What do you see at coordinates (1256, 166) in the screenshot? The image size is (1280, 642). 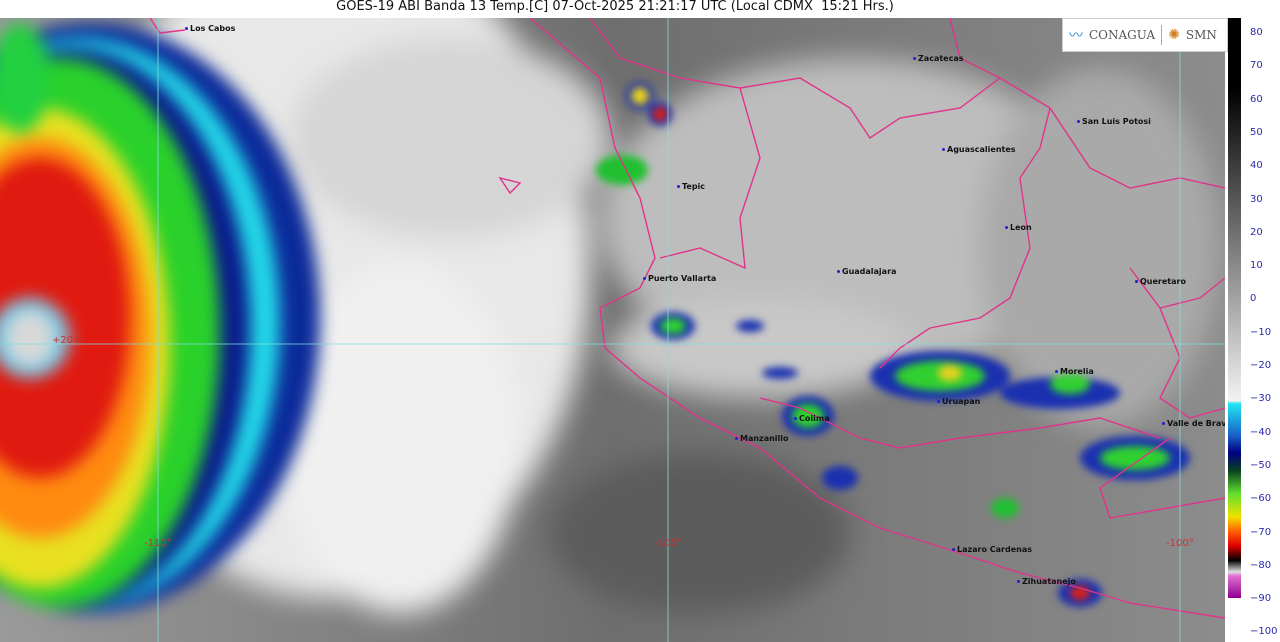 I see `colorbar-tick-label: 40` at bounding box center [1256, 166].